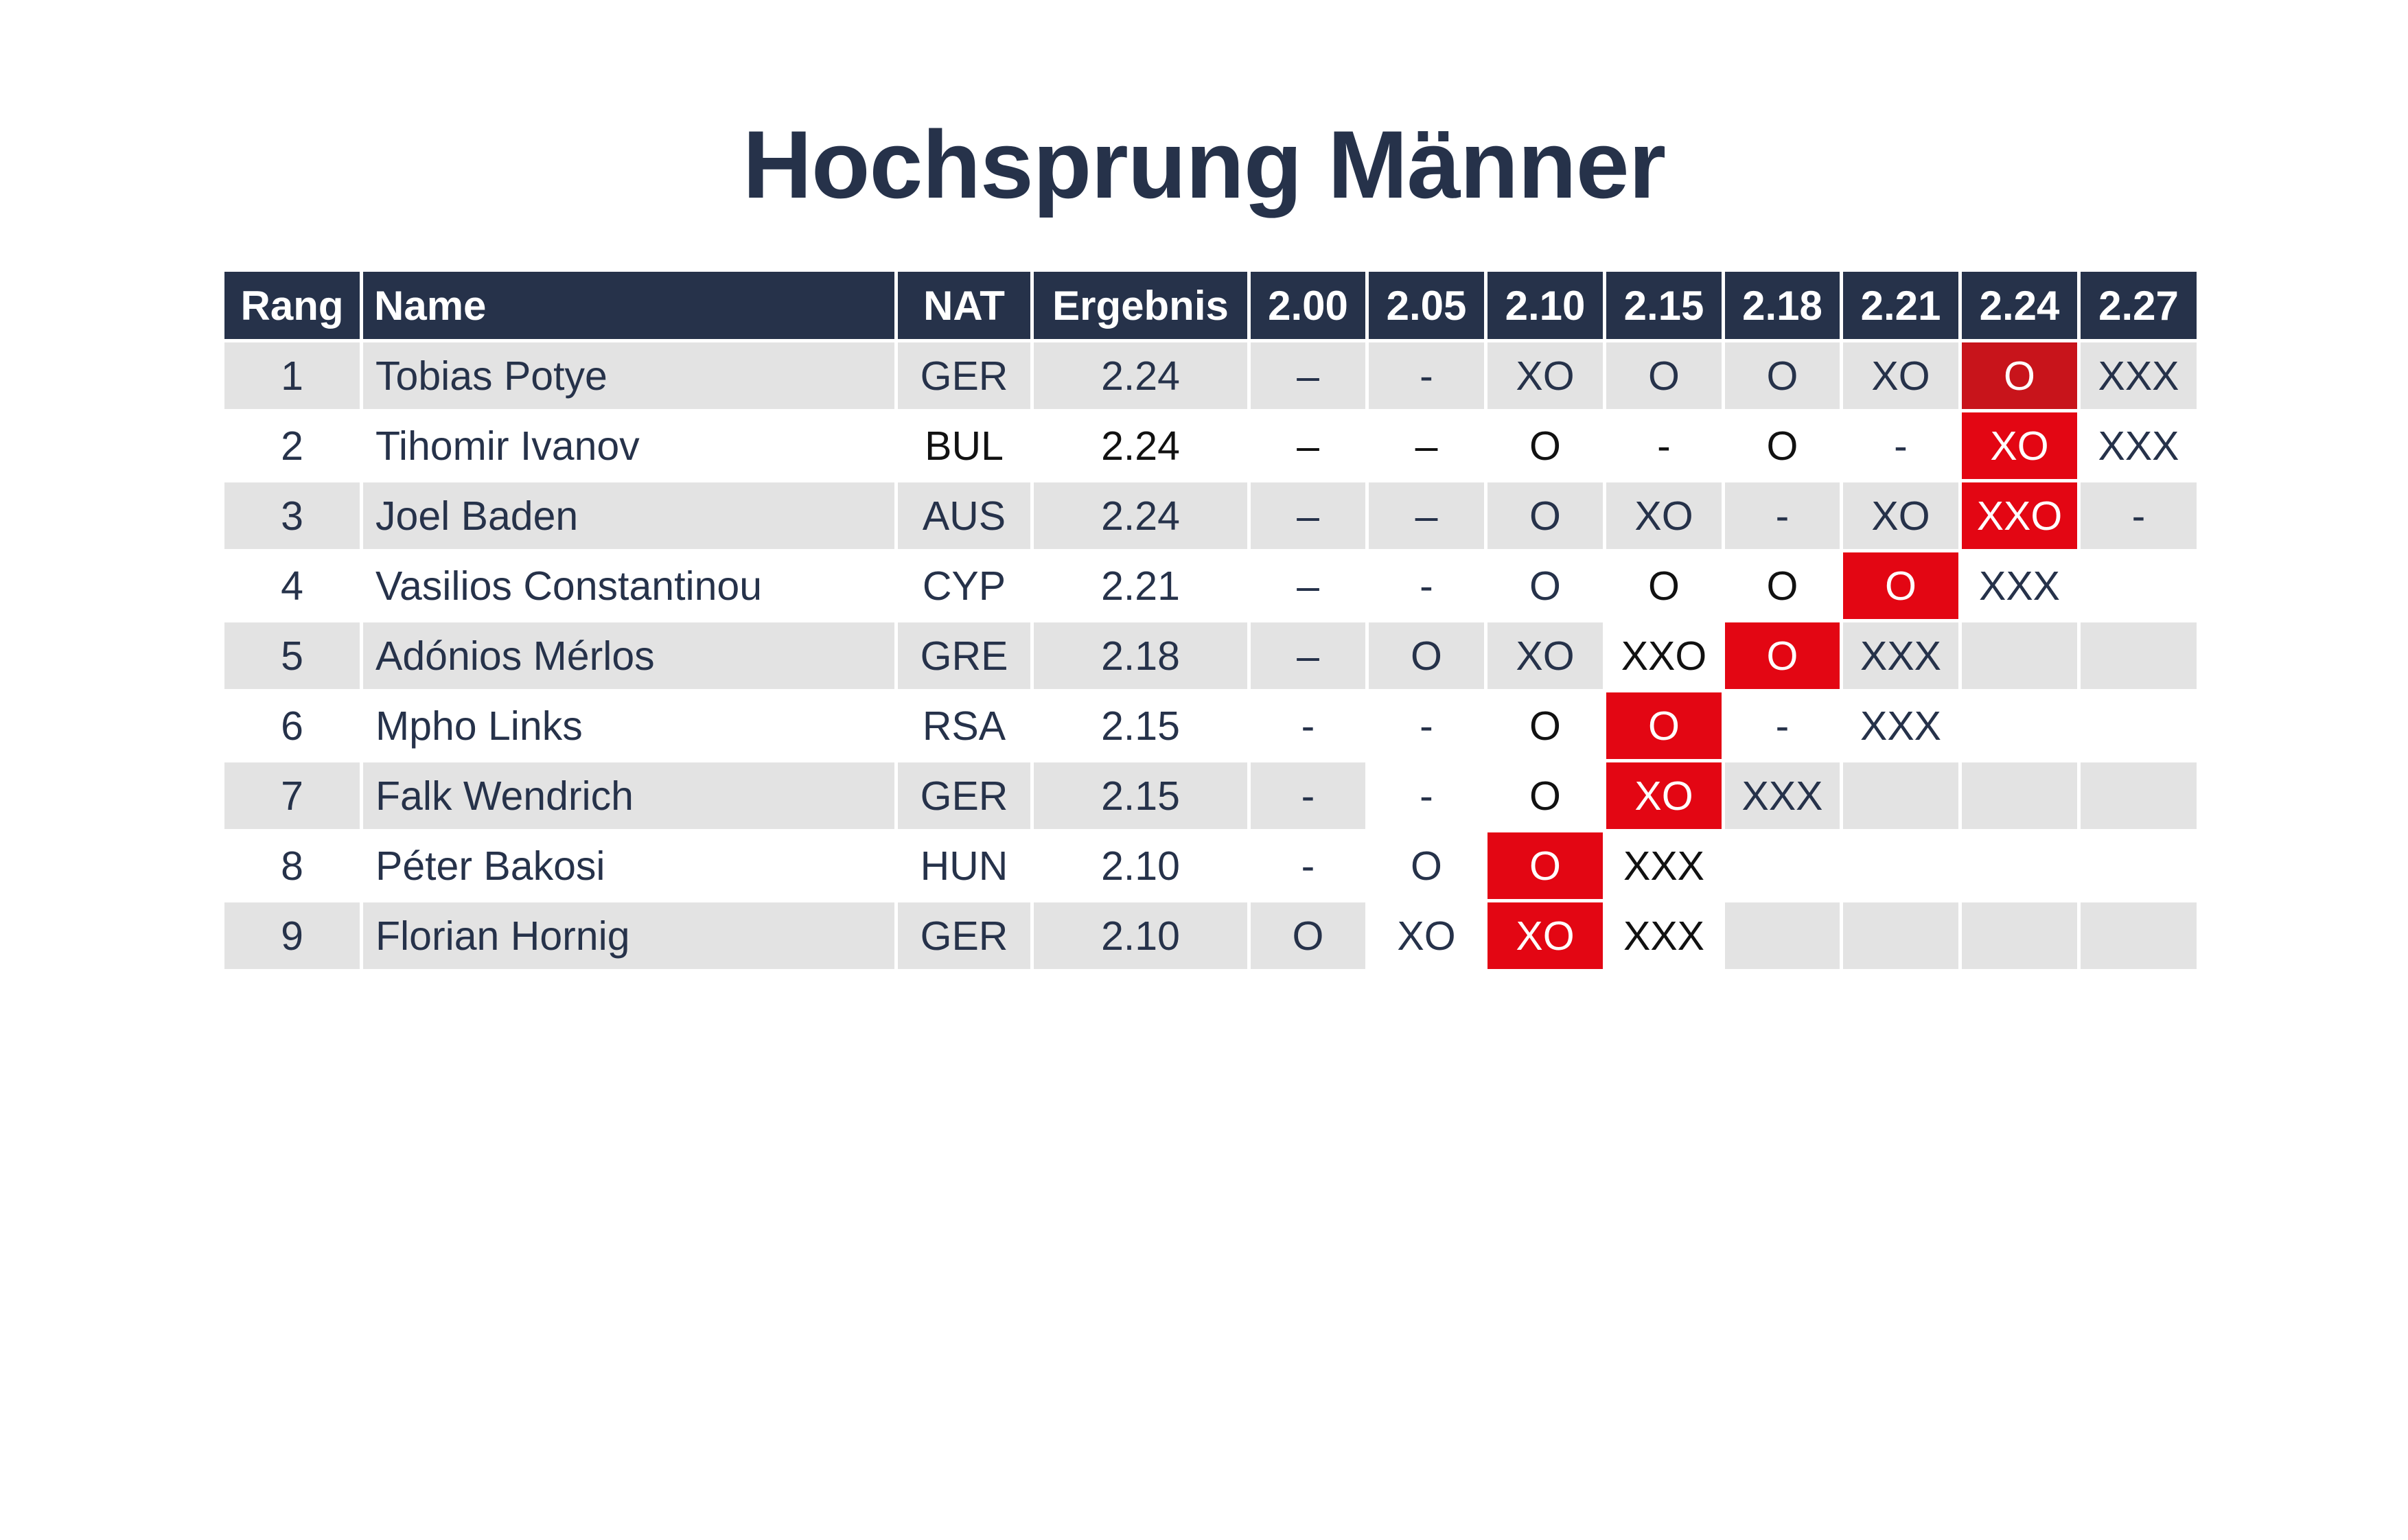  I want to click on column-header-result: Ergebnis, so click(1140, 305).